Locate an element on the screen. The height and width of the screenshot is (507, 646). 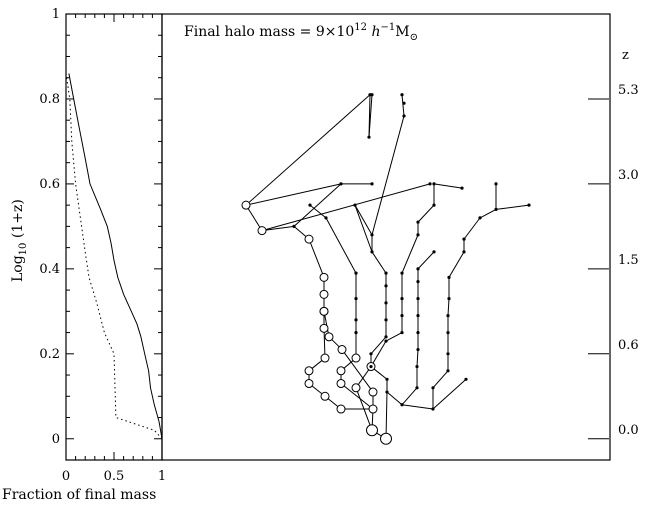
chart-title: Final halo mass = 9×1012 h−1M⊙ is located at coordinates (301, 32).